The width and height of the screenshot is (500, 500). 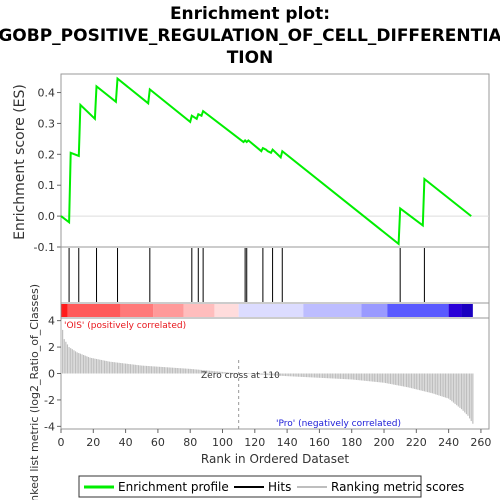 I want to click on es-y-tick-label: 0.3, so click(x=47, y=123).